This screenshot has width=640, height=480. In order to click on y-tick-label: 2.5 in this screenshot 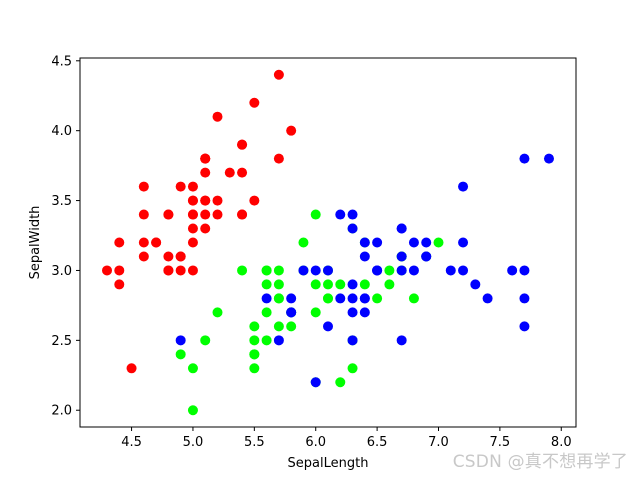, I will do `click(61, 341)`.